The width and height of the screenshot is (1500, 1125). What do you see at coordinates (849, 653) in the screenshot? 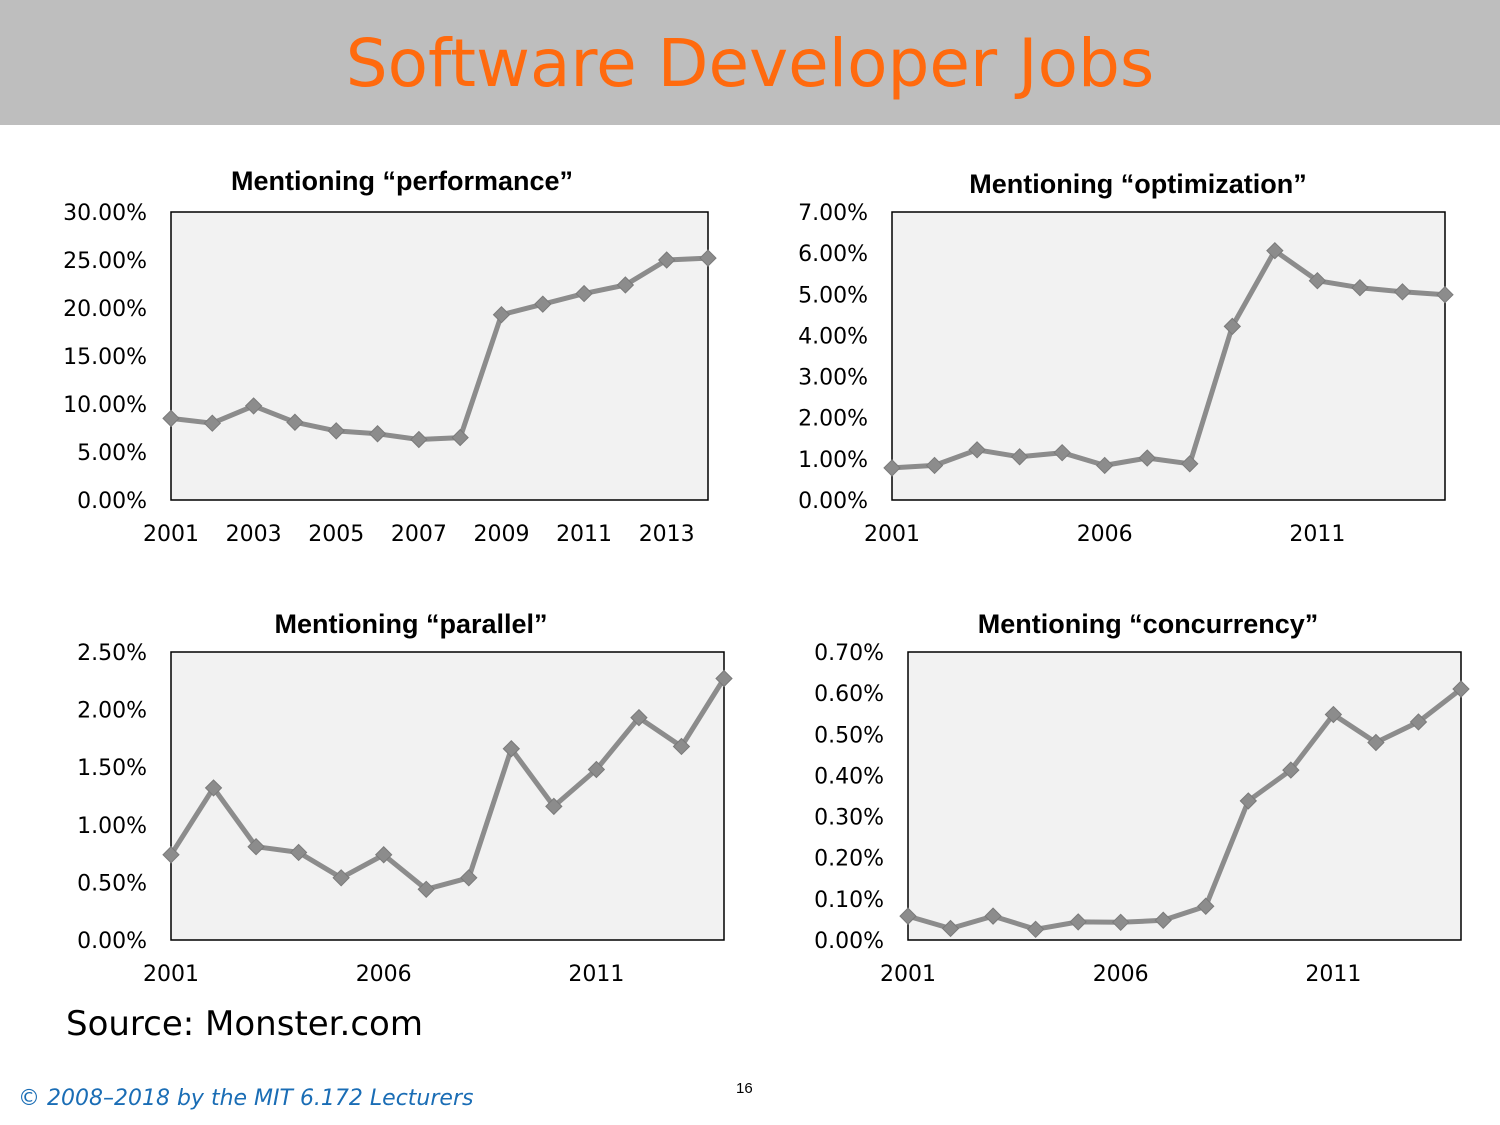
I see `y-tick-label: 0.70%` at bounding box center [849, 653].